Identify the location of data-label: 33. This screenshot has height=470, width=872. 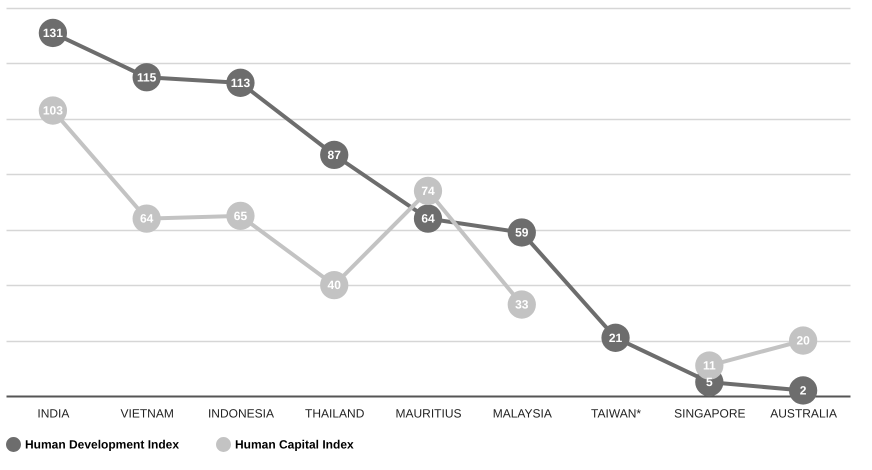
(522, 305).